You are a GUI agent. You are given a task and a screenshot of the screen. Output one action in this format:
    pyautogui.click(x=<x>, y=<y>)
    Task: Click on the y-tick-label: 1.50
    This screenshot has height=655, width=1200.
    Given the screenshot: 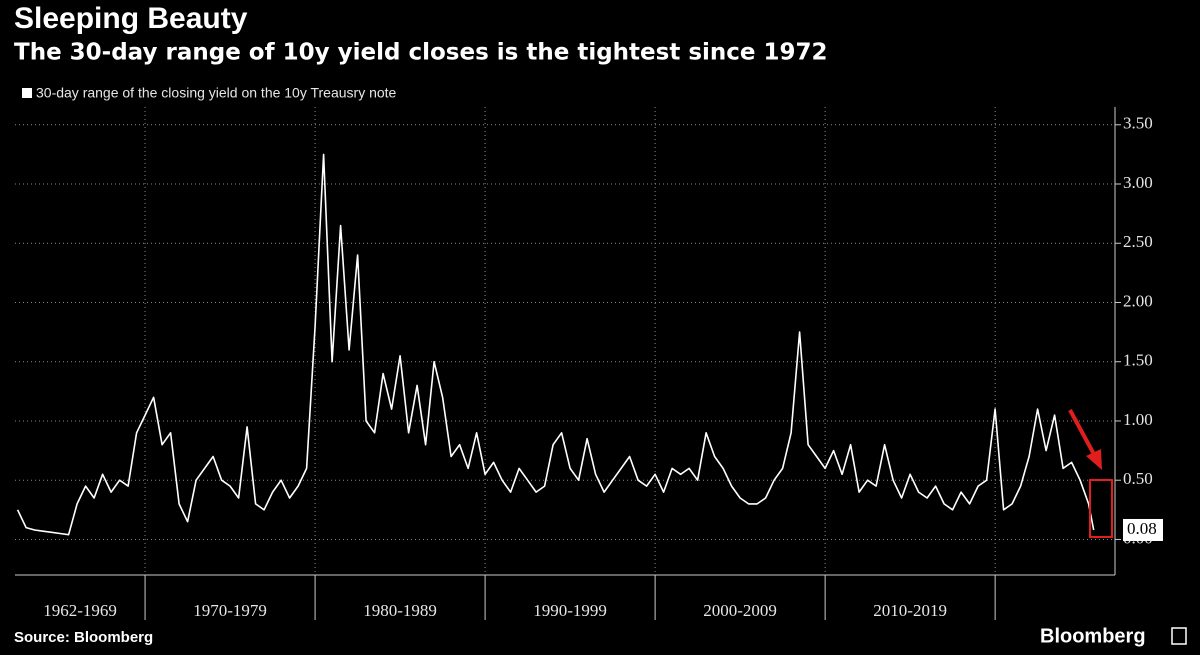 What is the action you would take?
    pyautogui.click(x=1138, y=360)
    